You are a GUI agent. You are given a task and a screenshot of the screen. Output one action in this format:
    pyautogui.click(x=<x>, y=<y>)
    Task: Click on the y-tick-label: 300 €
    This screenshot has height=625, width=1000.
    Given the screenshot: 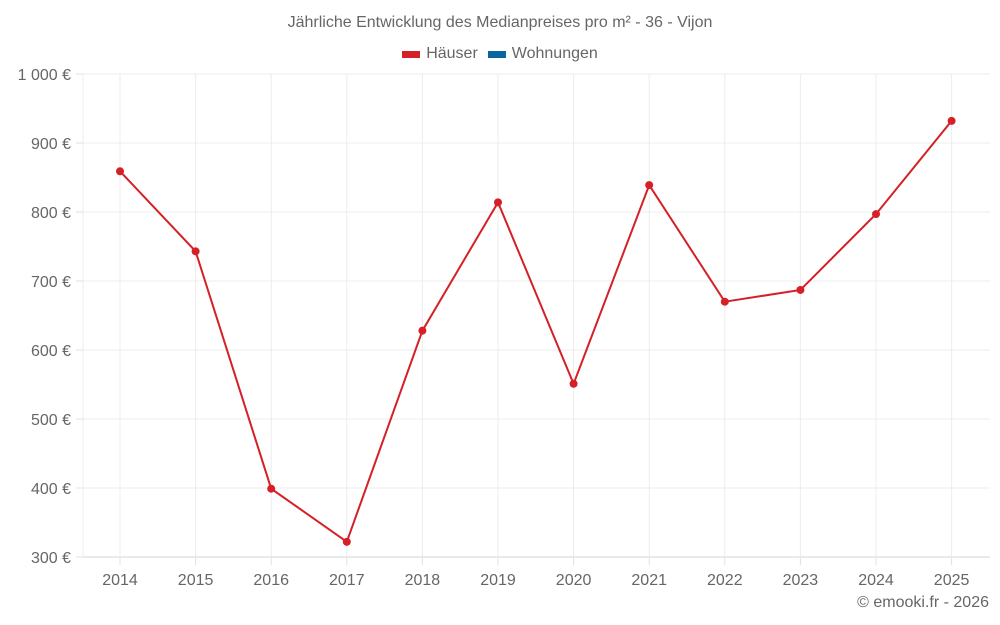 What is the action you would take?
    pyautogui.click(x=51, y=558)
    